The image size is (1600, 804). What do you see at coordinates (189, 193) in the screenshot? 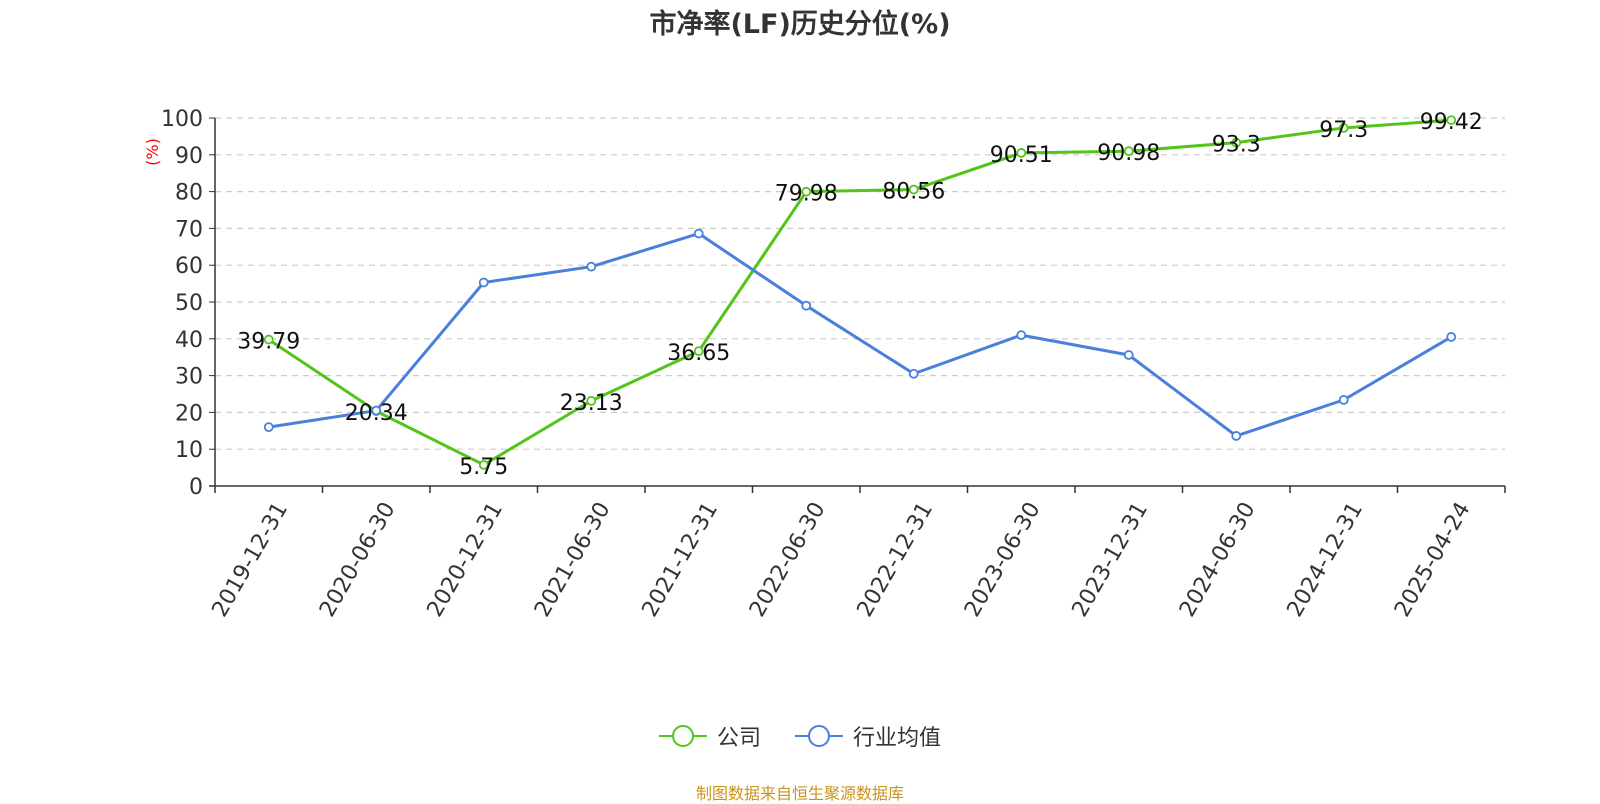
I see `y-tick-label: 80` at bounding box center [189, 193].